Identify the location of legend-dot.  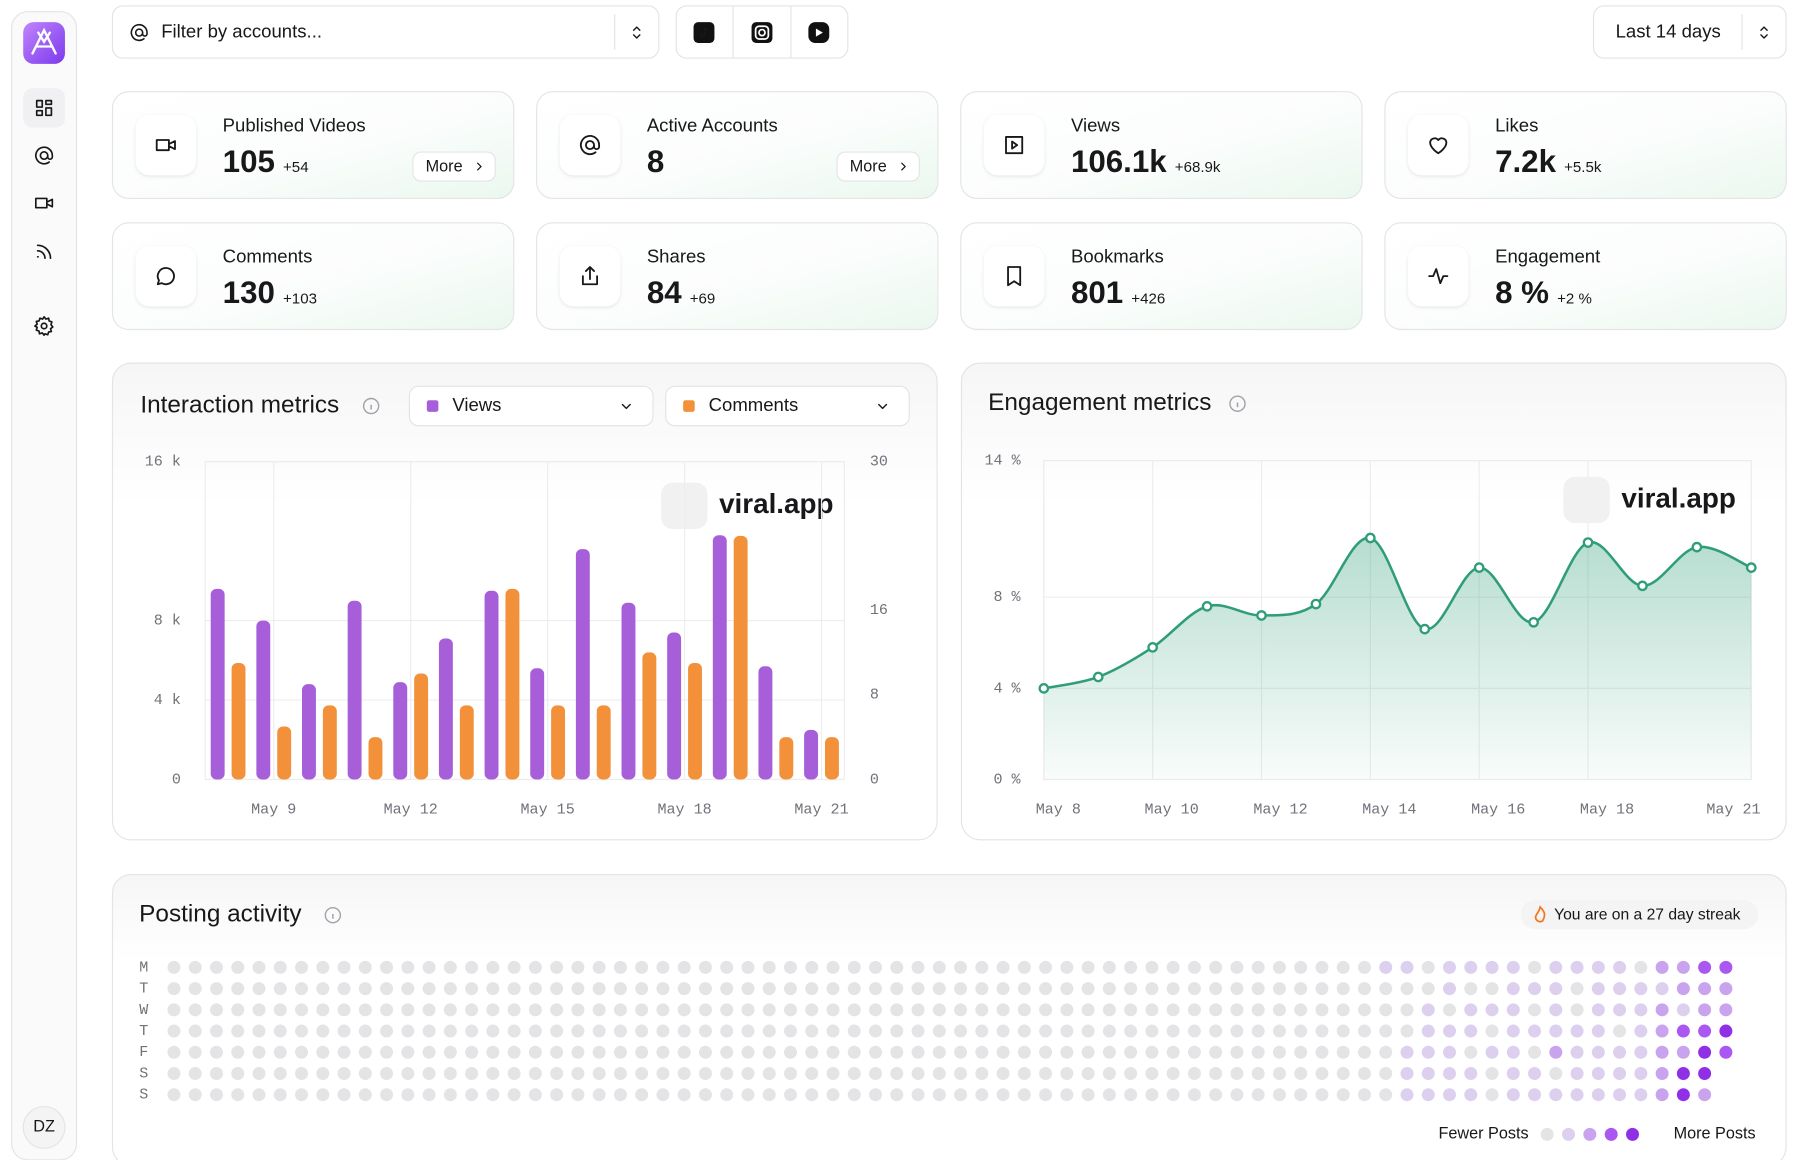
(1568, 1134).